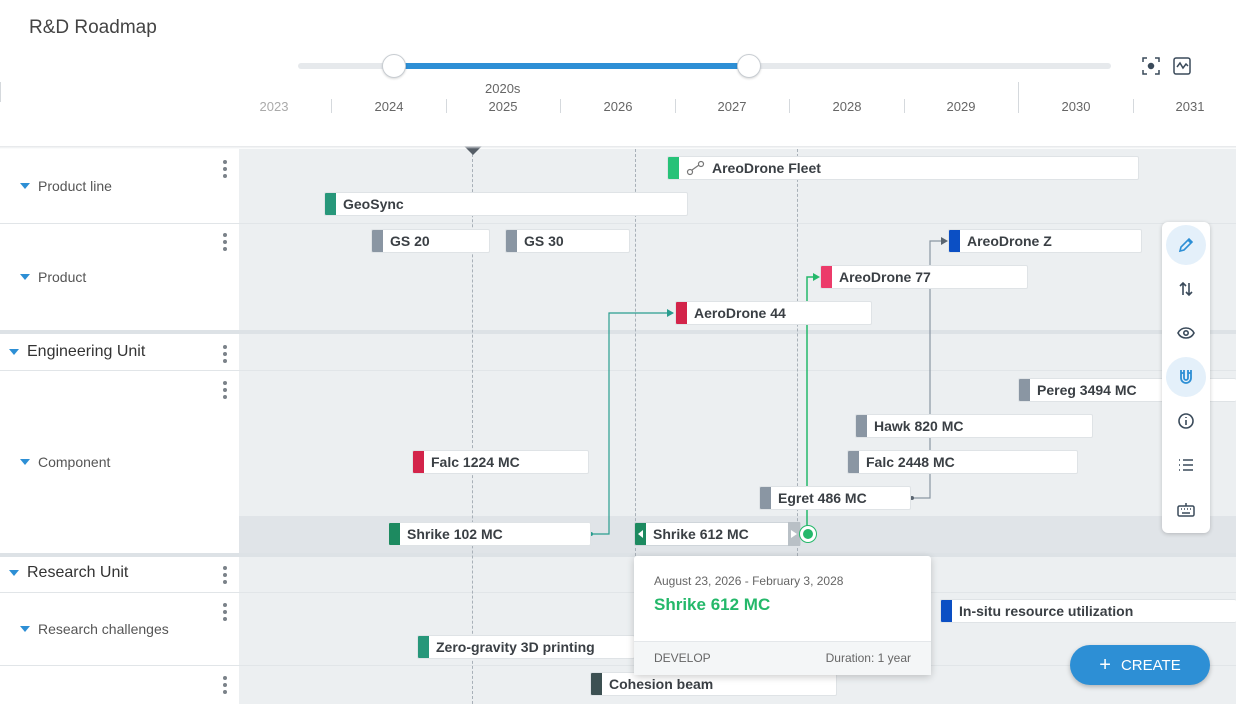  What do you see at coordinates (794, 534) in the screenshot?
I see `resize-right-handle` at bounding box center [794, 534].